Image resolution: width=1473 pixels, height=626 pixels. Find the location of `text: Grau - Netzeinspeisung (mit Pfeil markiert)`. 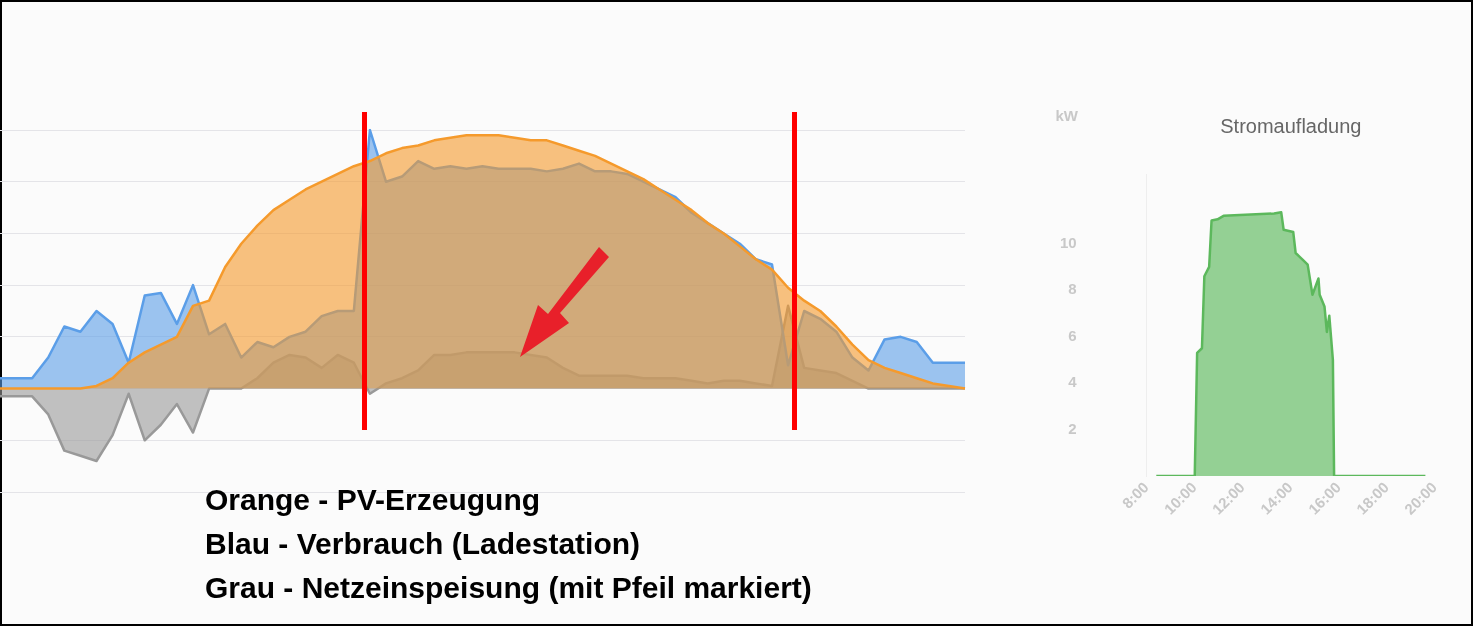

text: Grau - Netzeinspeisung (mit Pfeil markiert) is located at coordinates (508, 588).